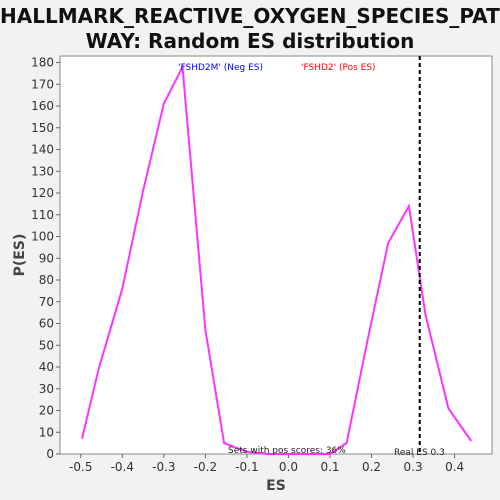 The image size is (500, 500). I want to click on y-tick-label: 170, so click(42, 84).